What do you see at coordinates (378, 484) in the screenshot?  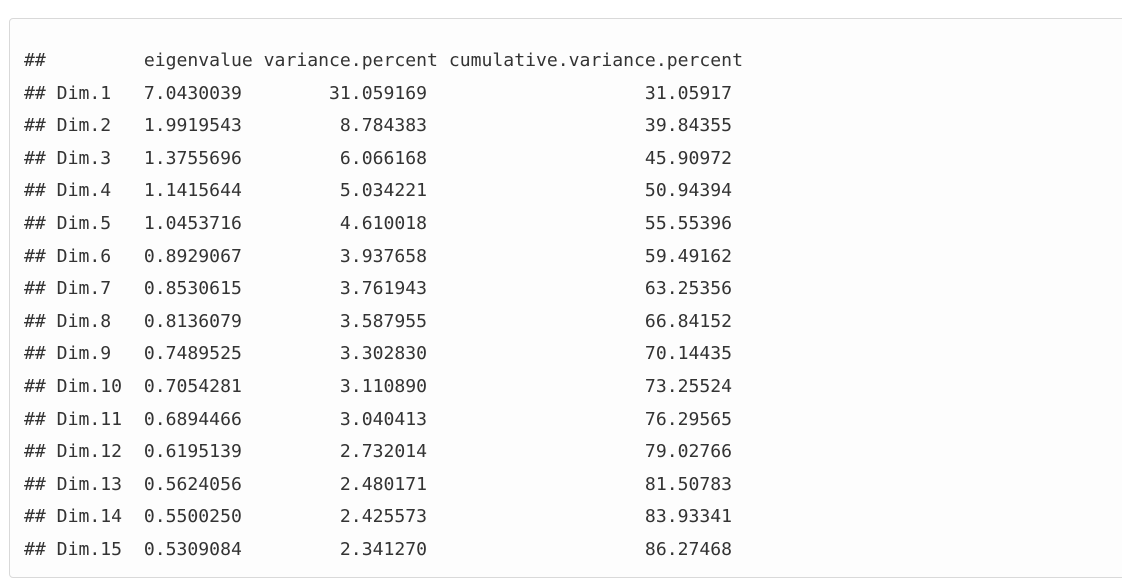 I see `output-line-dim-13: ## Dim.13 0.5624056 2.480171 81.50783` at bounding box center [378, 484].